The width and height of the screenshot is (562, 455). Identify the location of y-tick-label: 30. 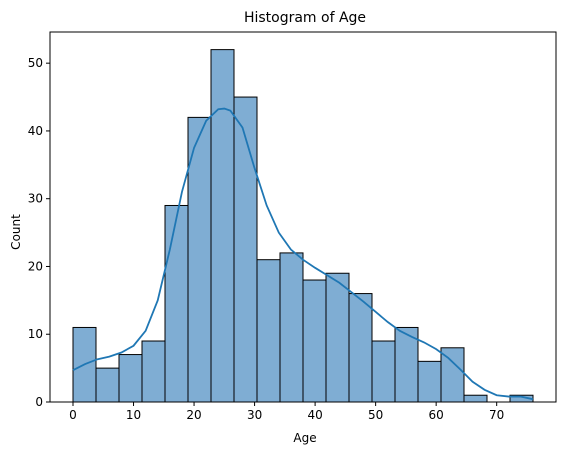
(35, 199).